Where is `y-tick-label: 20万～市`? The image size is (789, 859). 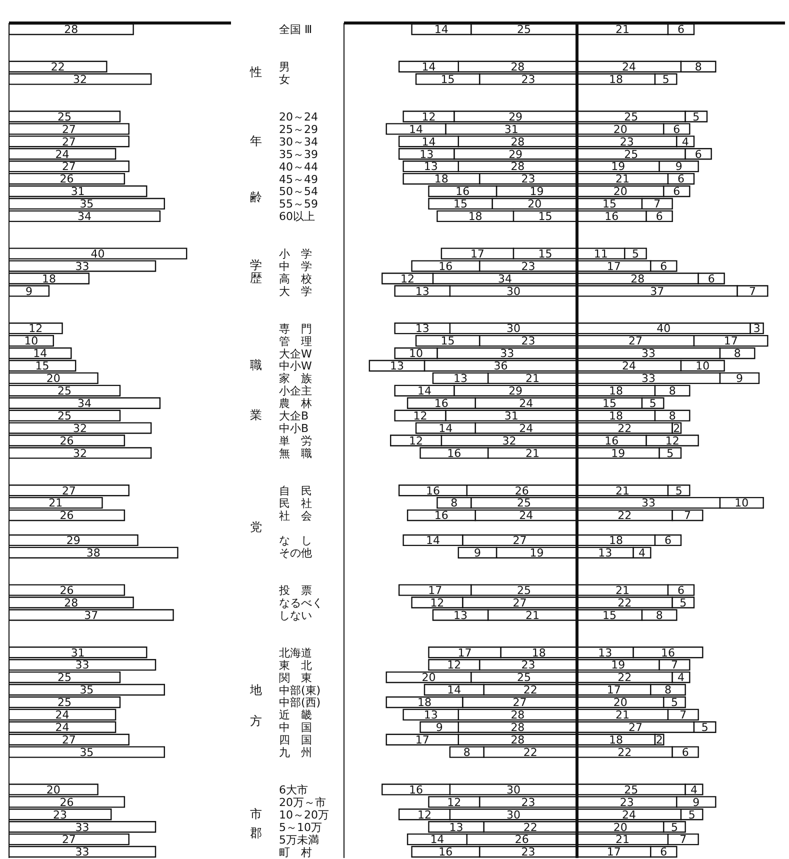 y-tick-label: 20万～市 is located at coordinates (302, 802).